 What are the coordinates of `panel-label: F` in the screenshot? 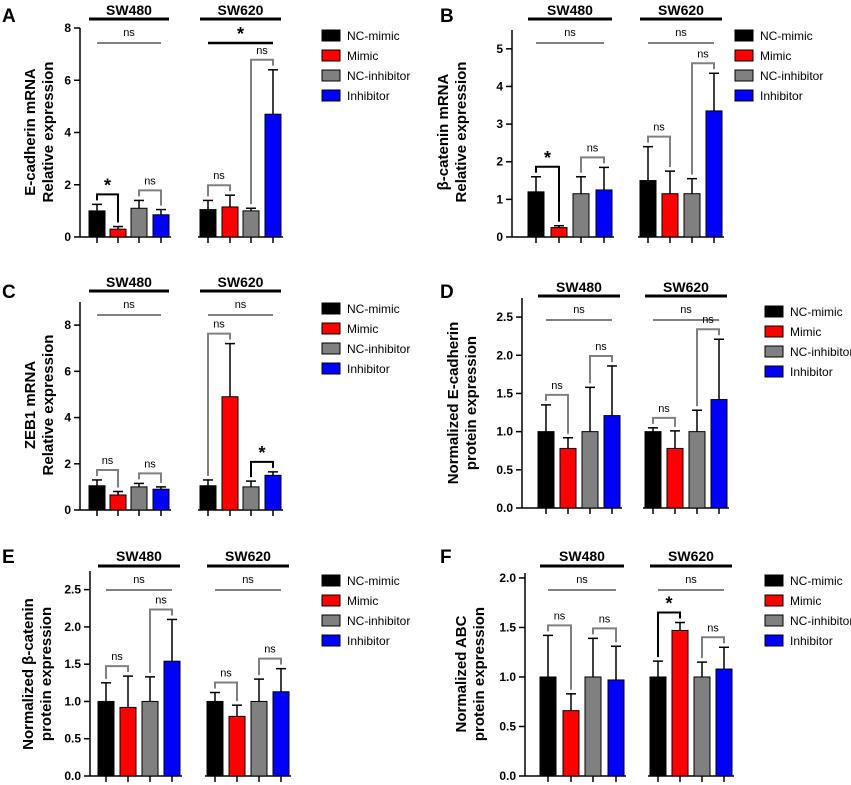 It's located at (446, 557).